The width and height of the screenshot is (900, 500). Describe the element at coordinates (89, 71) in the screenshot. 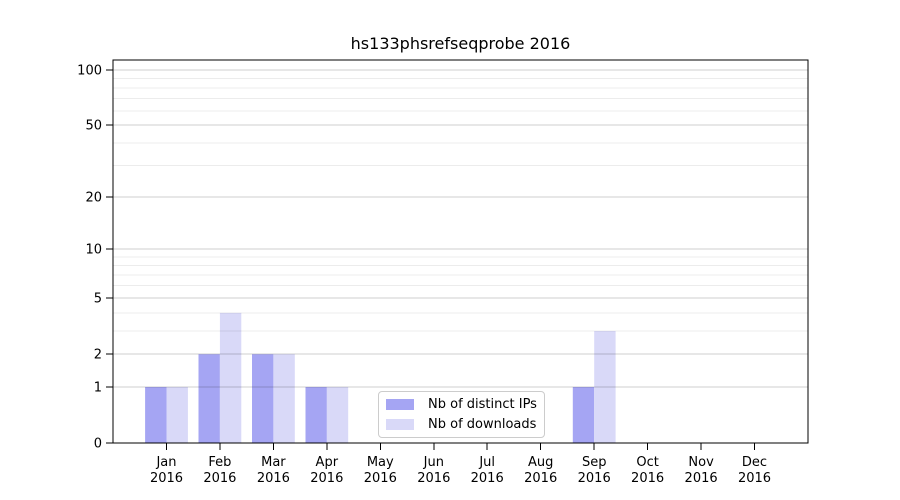

I see `y-tick-label: 100` at that location.